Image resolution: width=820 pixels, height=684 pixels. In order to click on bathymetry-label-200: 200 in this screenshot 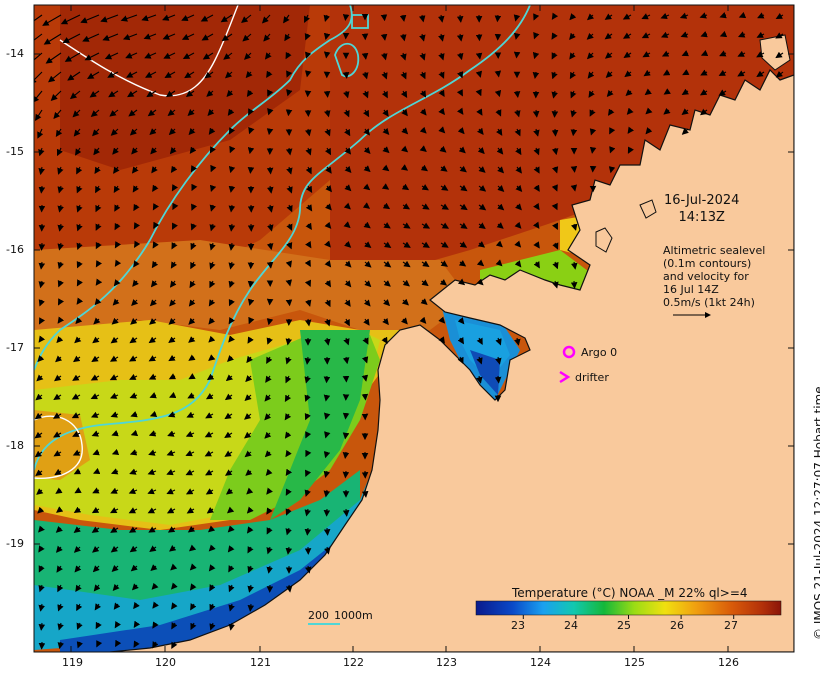, I will do `click(318, 615)`.